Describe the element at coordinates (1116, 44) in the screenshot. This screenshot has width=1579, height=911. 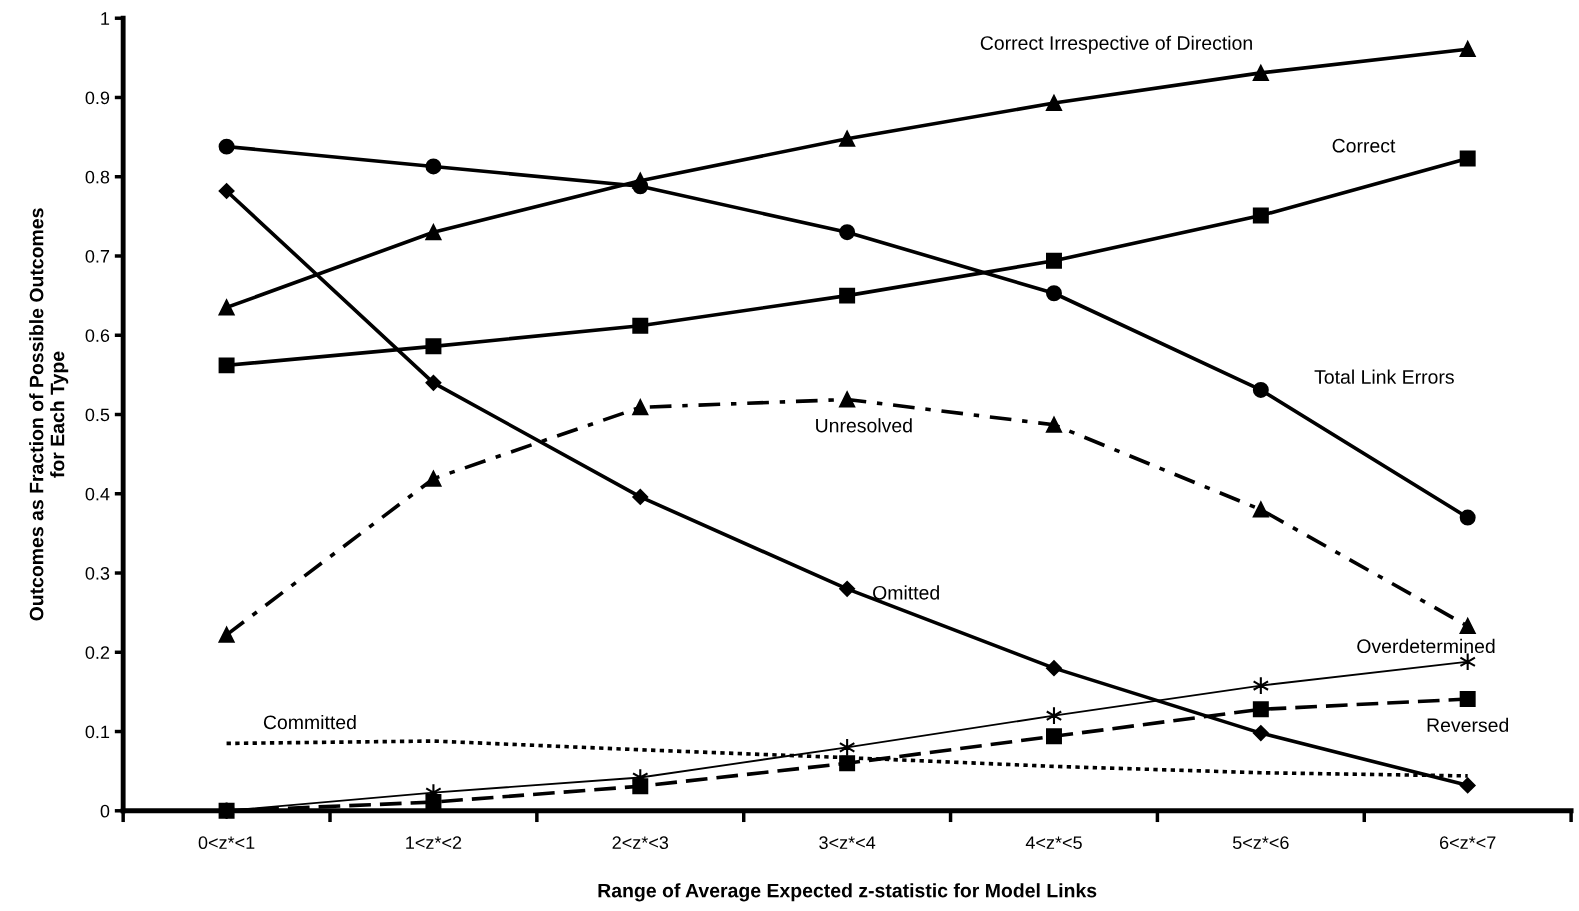
I see `series-label: Correct Irrespective of Direction` at that location.